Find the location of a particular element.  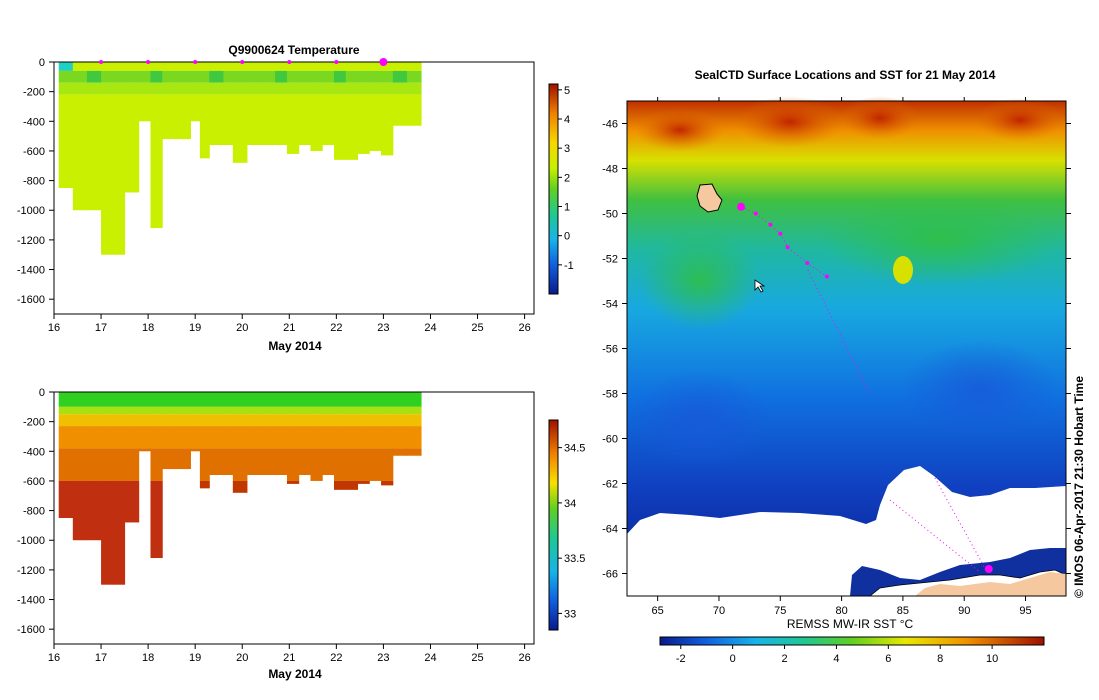

map-y-tick-label: -60 is located at coordinates (610, 440).